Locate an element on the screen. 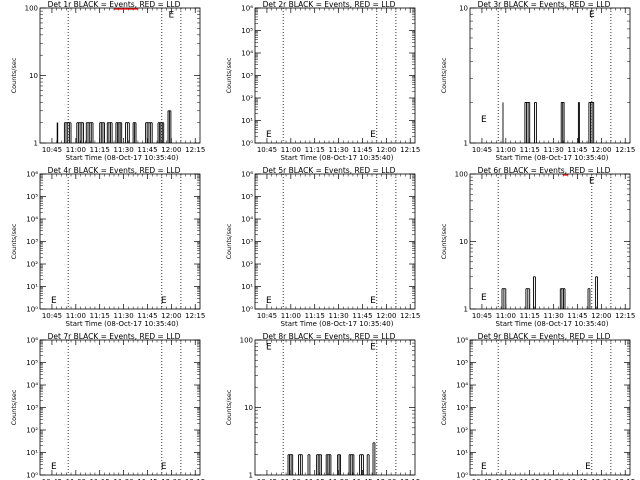  chart-title: Det 4r BLACK = Events, RED = LLD is located at coordinates (114, 170).